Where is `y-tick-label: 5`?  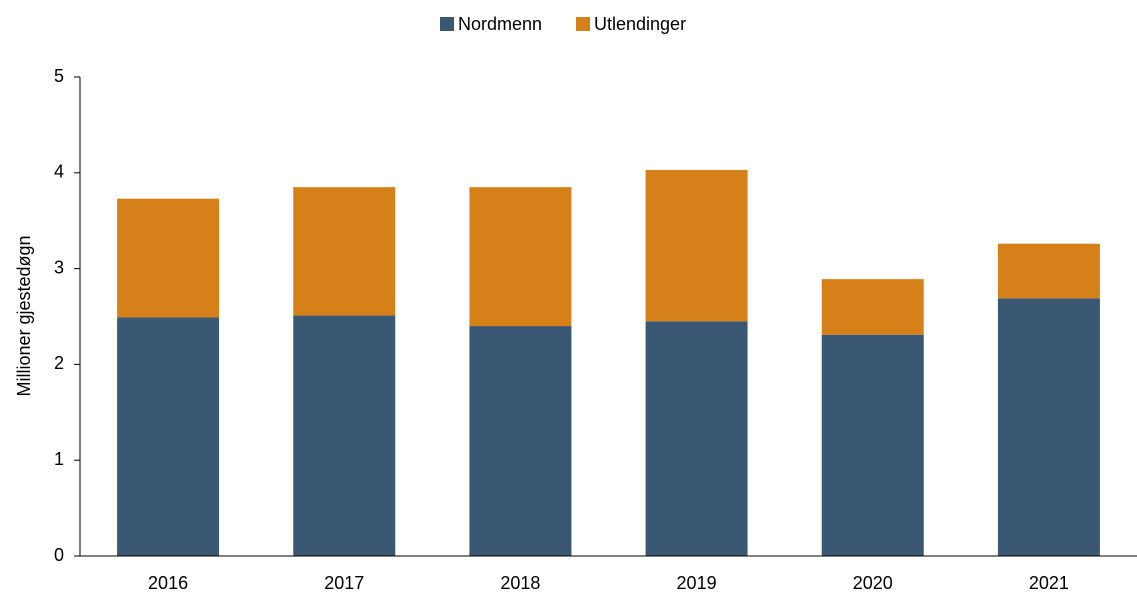 y-tick-label: 5 is located at coordinates (59, 76).